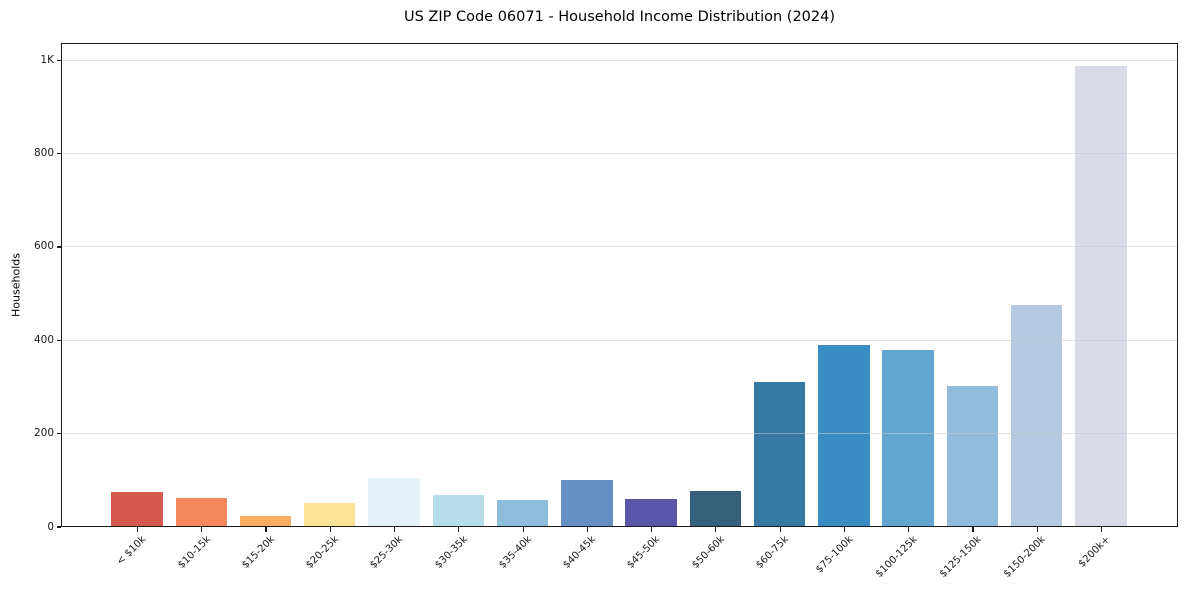  I want to click on x-tick-label: $40-45k, so click(580, 552).